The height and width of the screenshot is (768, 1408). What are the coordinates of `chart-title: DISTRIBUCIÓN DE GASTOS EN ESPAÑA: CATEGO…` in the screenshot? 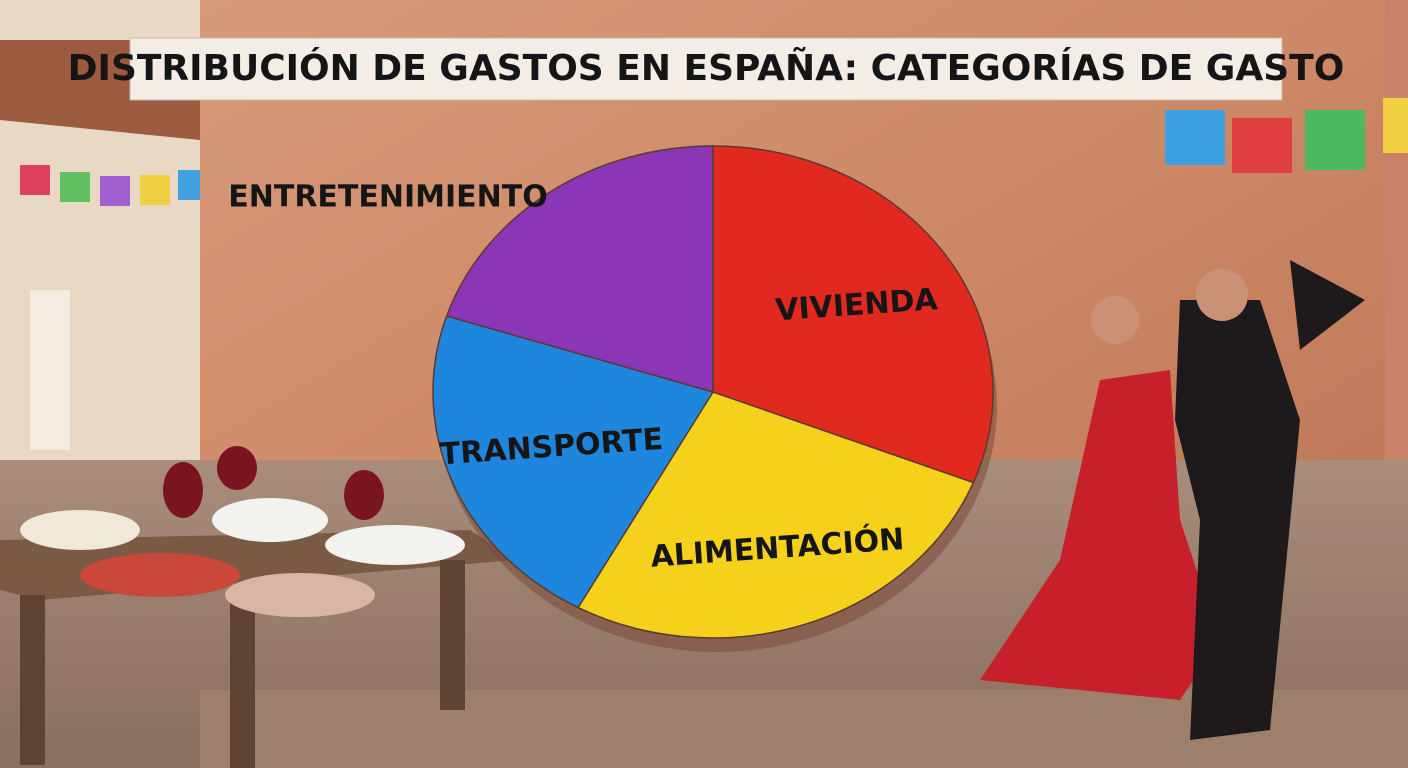 It's located at (706, 68).